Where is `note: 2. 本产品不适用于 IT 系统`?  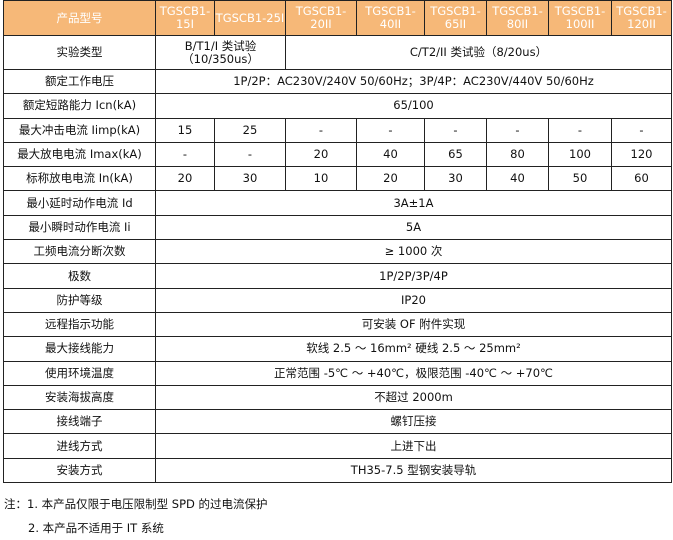
note: 2. 本产品不适用于 IT 系统 is located at coordinates (96, 528).